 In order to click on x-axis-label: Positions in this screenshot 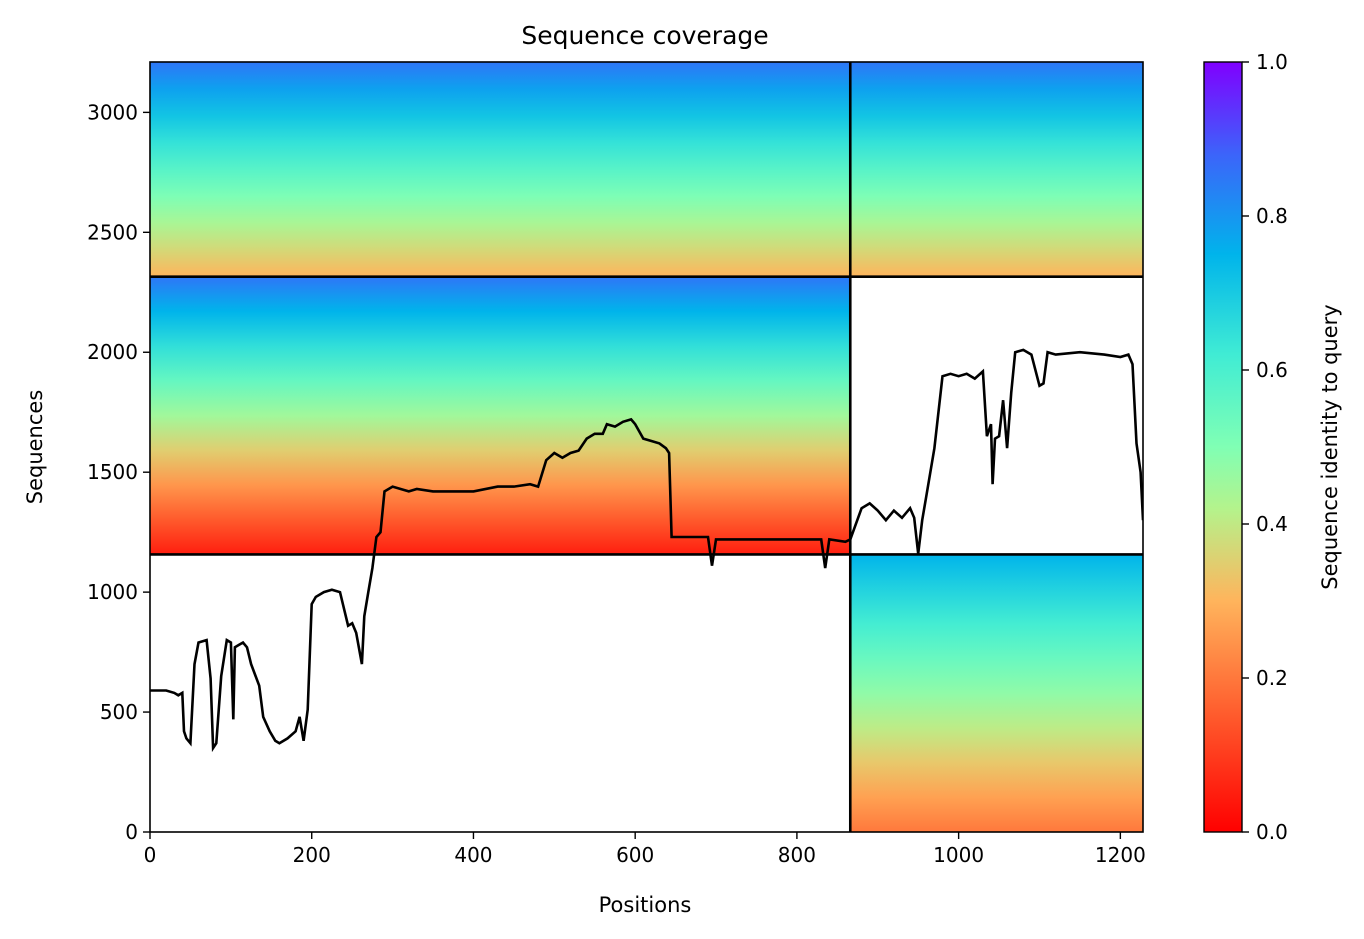, I will do `click(645, 905)`.